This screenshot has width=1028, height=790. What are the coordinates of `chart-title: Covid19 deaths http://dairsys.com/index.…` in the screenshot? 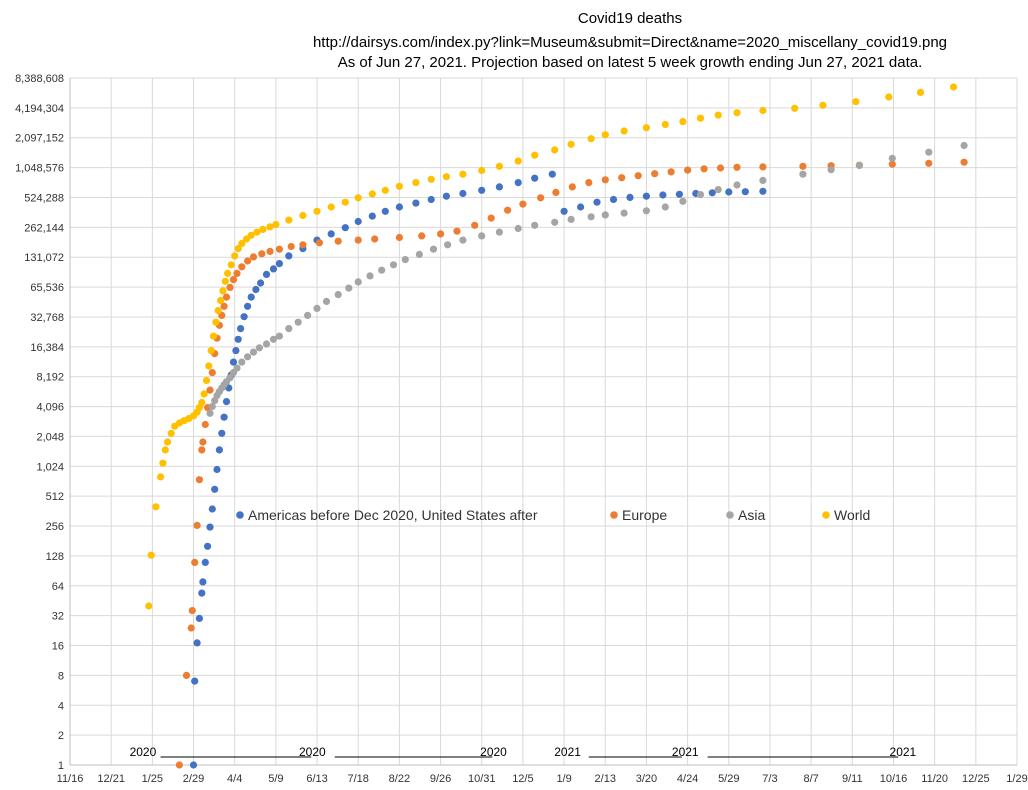 It's located at (630, 40).